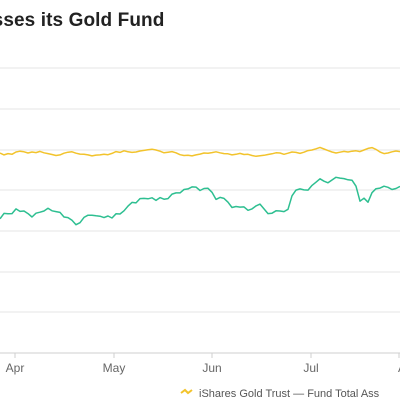  Describe the element at coordinates (399, 368) in the screenshot. I see `x-tick-label-clipped: A` at that location.